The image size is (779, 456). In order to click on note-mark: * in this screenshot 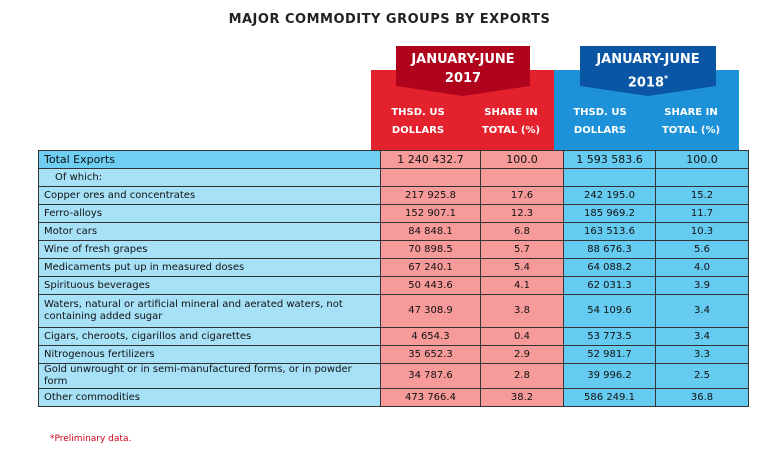, I will do `click(666, 78)`.